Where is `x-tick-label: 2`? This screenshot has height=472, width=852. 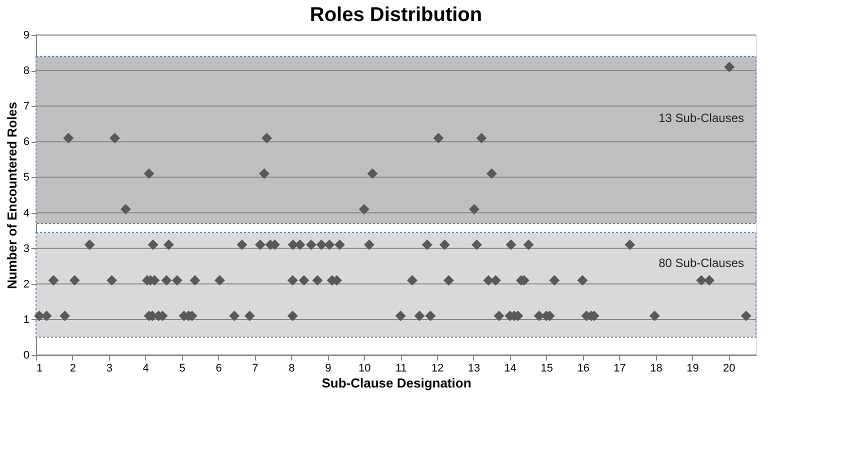 x-tick-label: 2 is located at coordinates (73, 368).